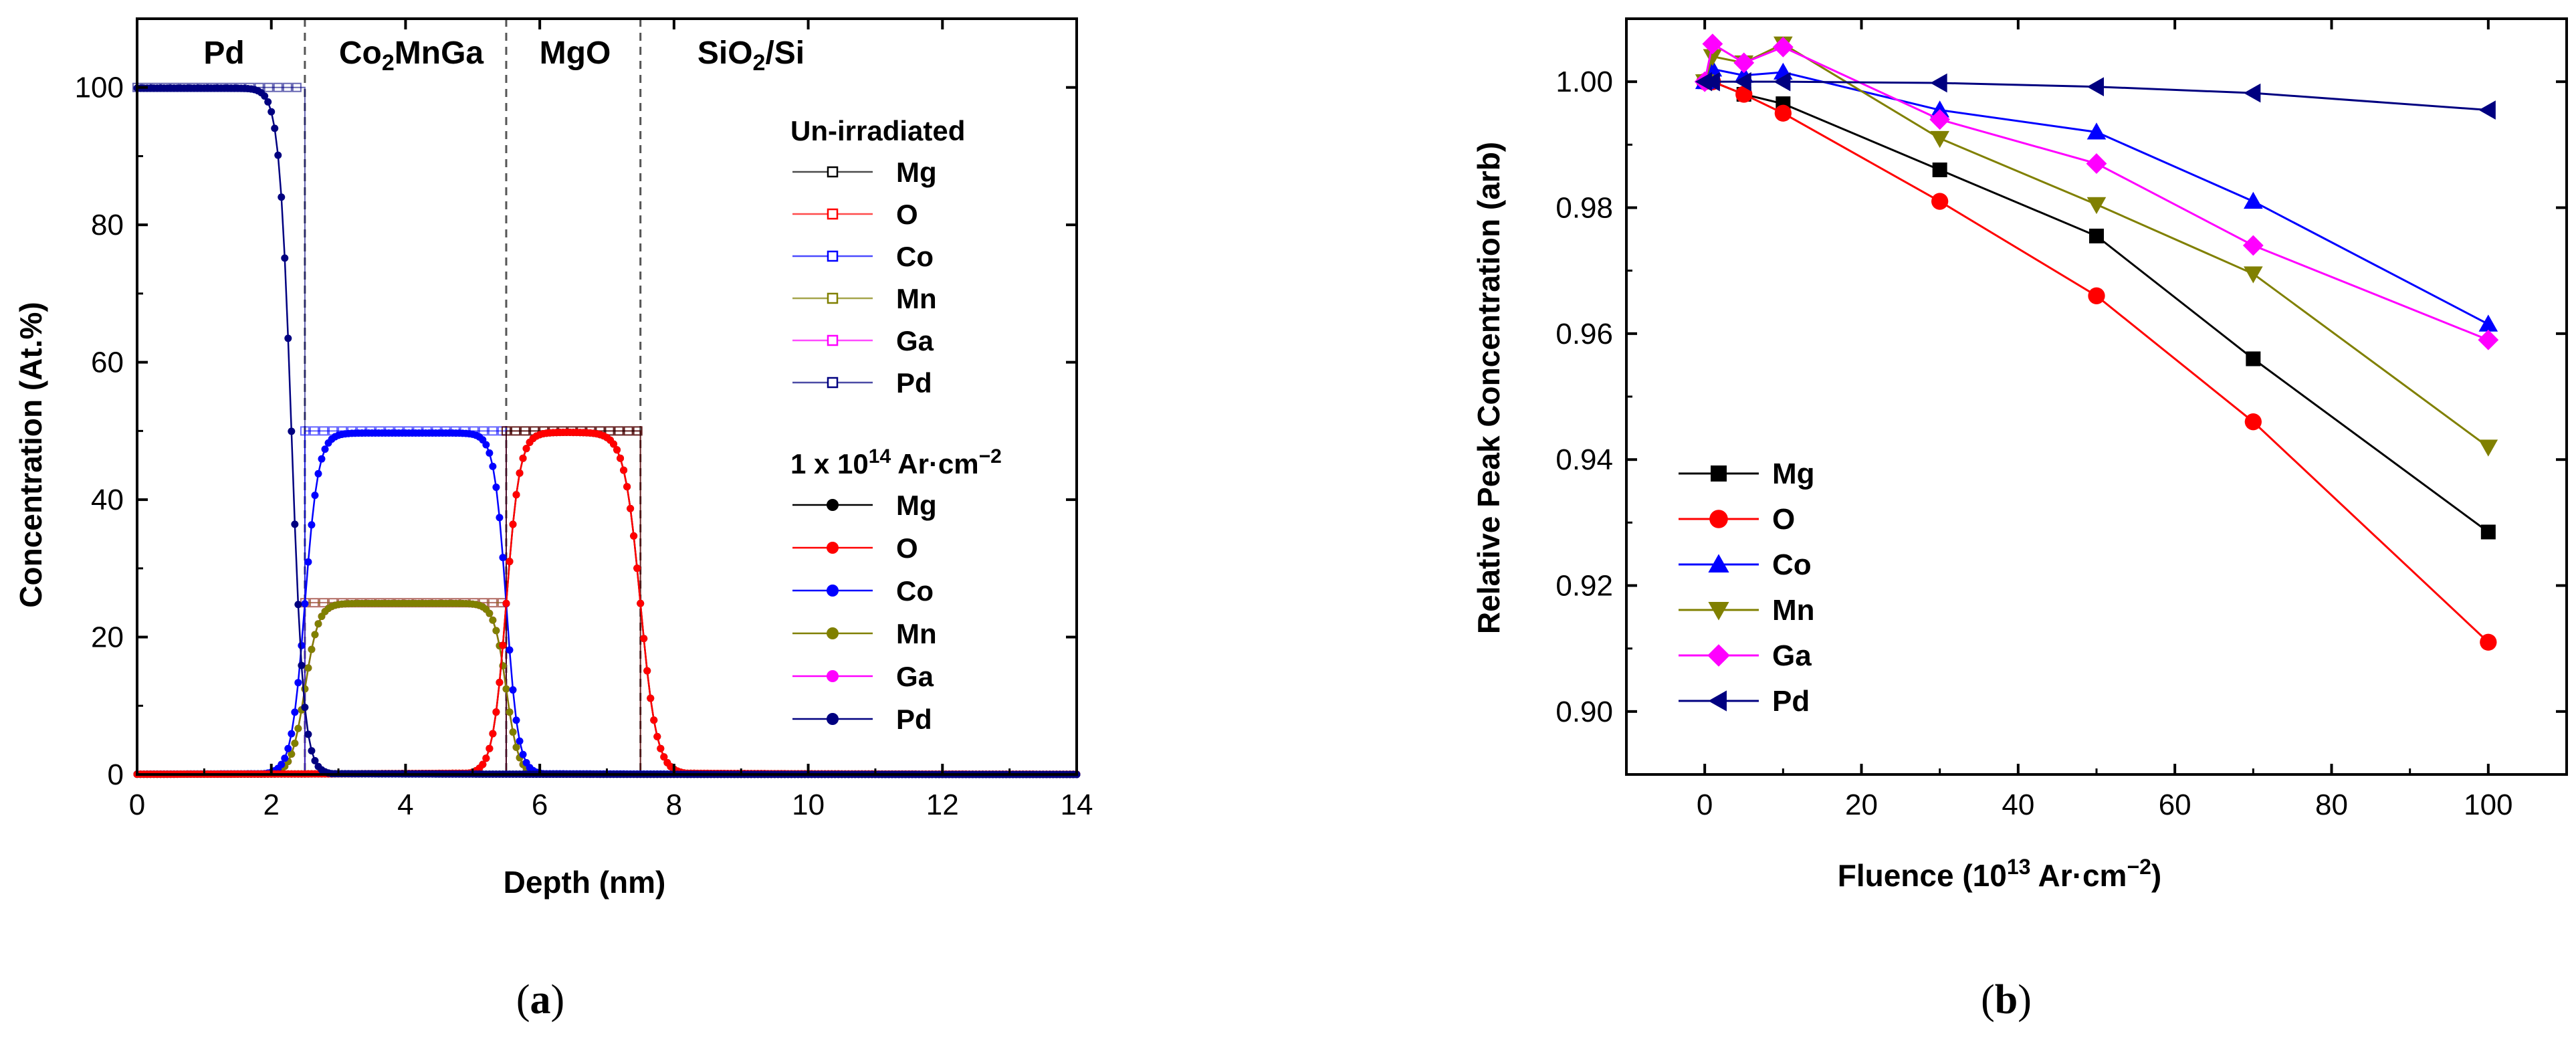 The image size is (2576, 1046). I want to click on panel-b-y-tick-label: 1.00, so click(1584, 82).